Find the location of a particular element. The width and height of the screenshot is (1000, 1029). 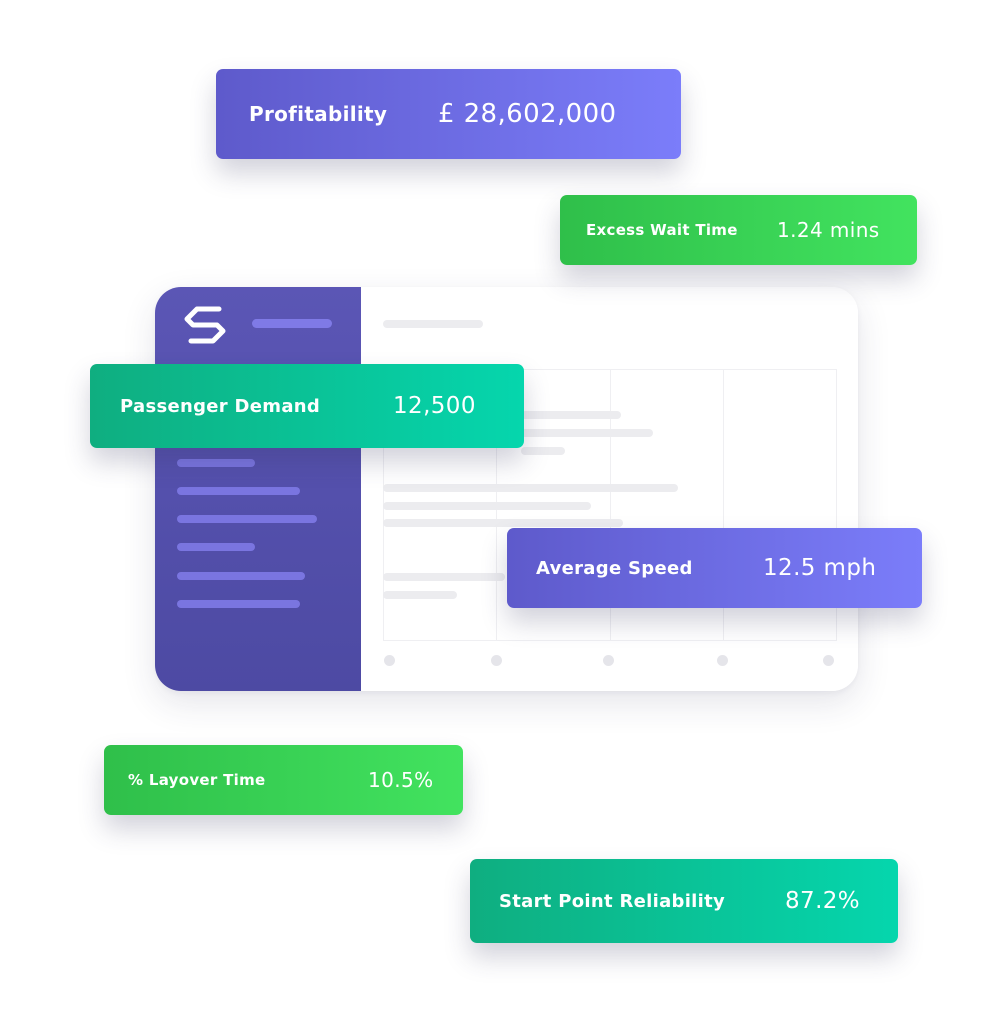

profitability-card: Profitability £ 28,602,000 is located at coordinates (448, 114).